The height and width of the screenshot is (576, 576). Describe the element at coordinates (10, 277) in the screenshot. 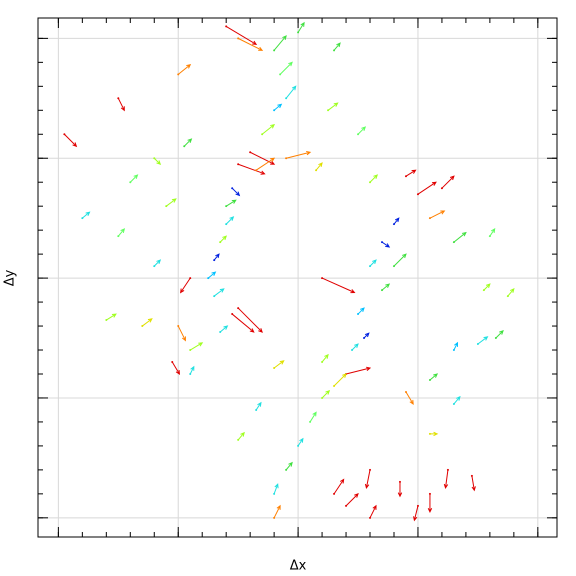

I see `y-axis-label: Δy` at that location.